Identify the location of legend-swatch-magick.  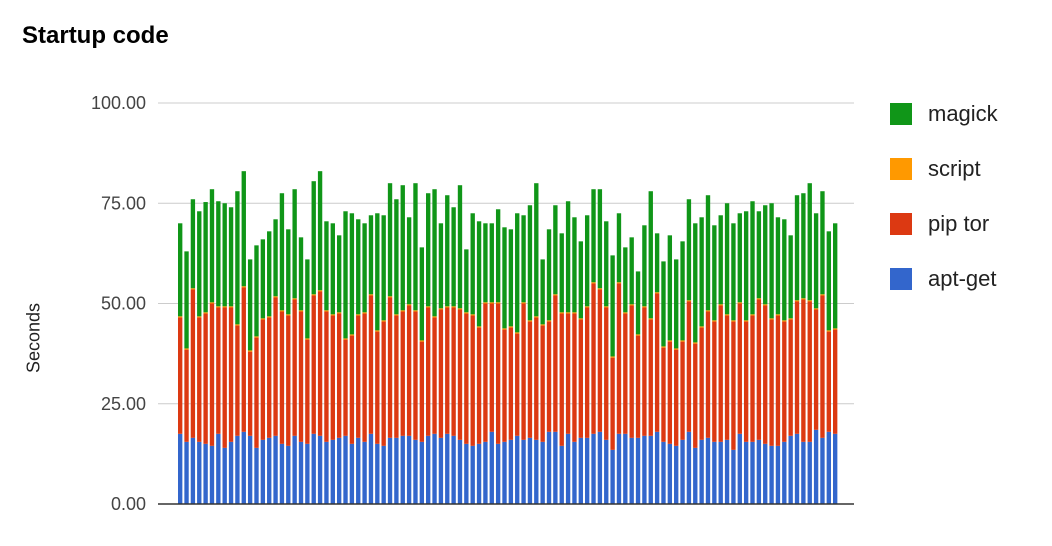
(901, 113).